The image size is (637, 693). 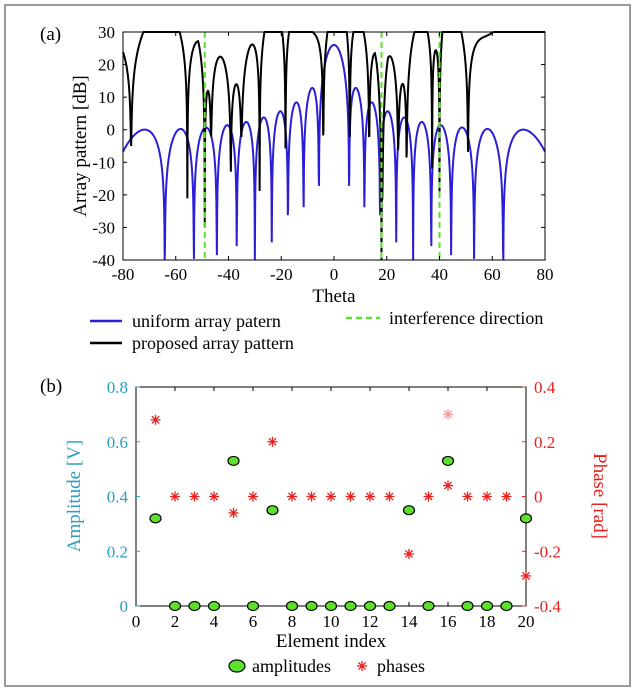 I want to click on b-ytick-label-left: 0.4, so click(x=118, y=497).